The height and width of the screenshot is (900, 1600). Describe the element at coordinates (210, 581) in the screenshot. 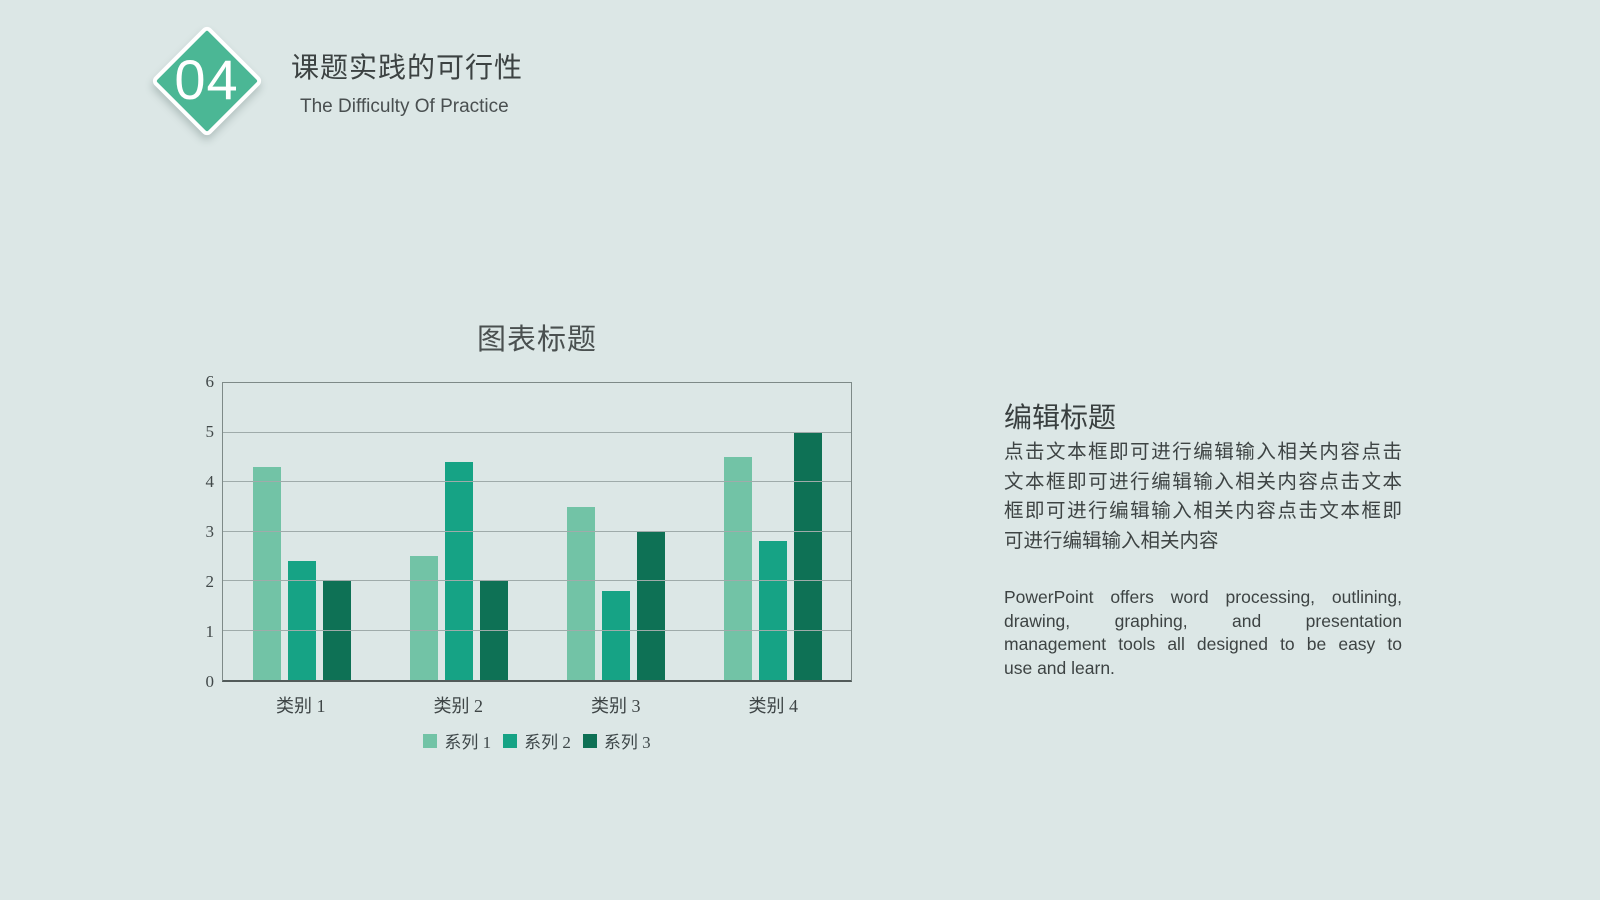

I see `y-tick-label: 2` at that location.